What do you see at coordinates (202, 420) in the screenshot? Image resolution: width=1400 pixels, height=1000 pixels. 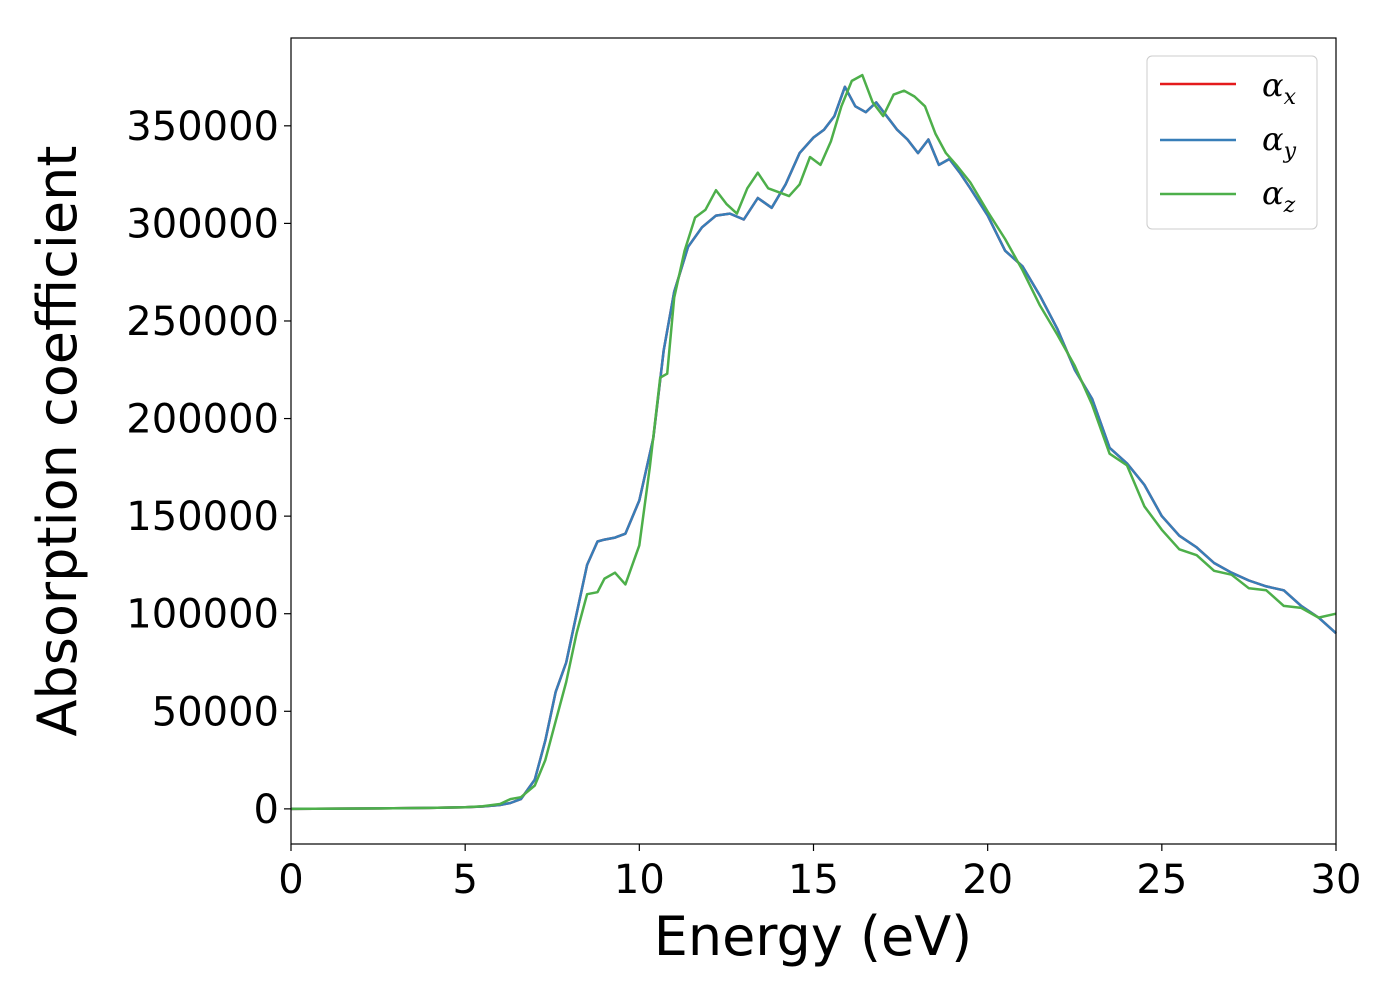 I see `y-tick-label-200000: 200000` at bounding box center [202, 420].